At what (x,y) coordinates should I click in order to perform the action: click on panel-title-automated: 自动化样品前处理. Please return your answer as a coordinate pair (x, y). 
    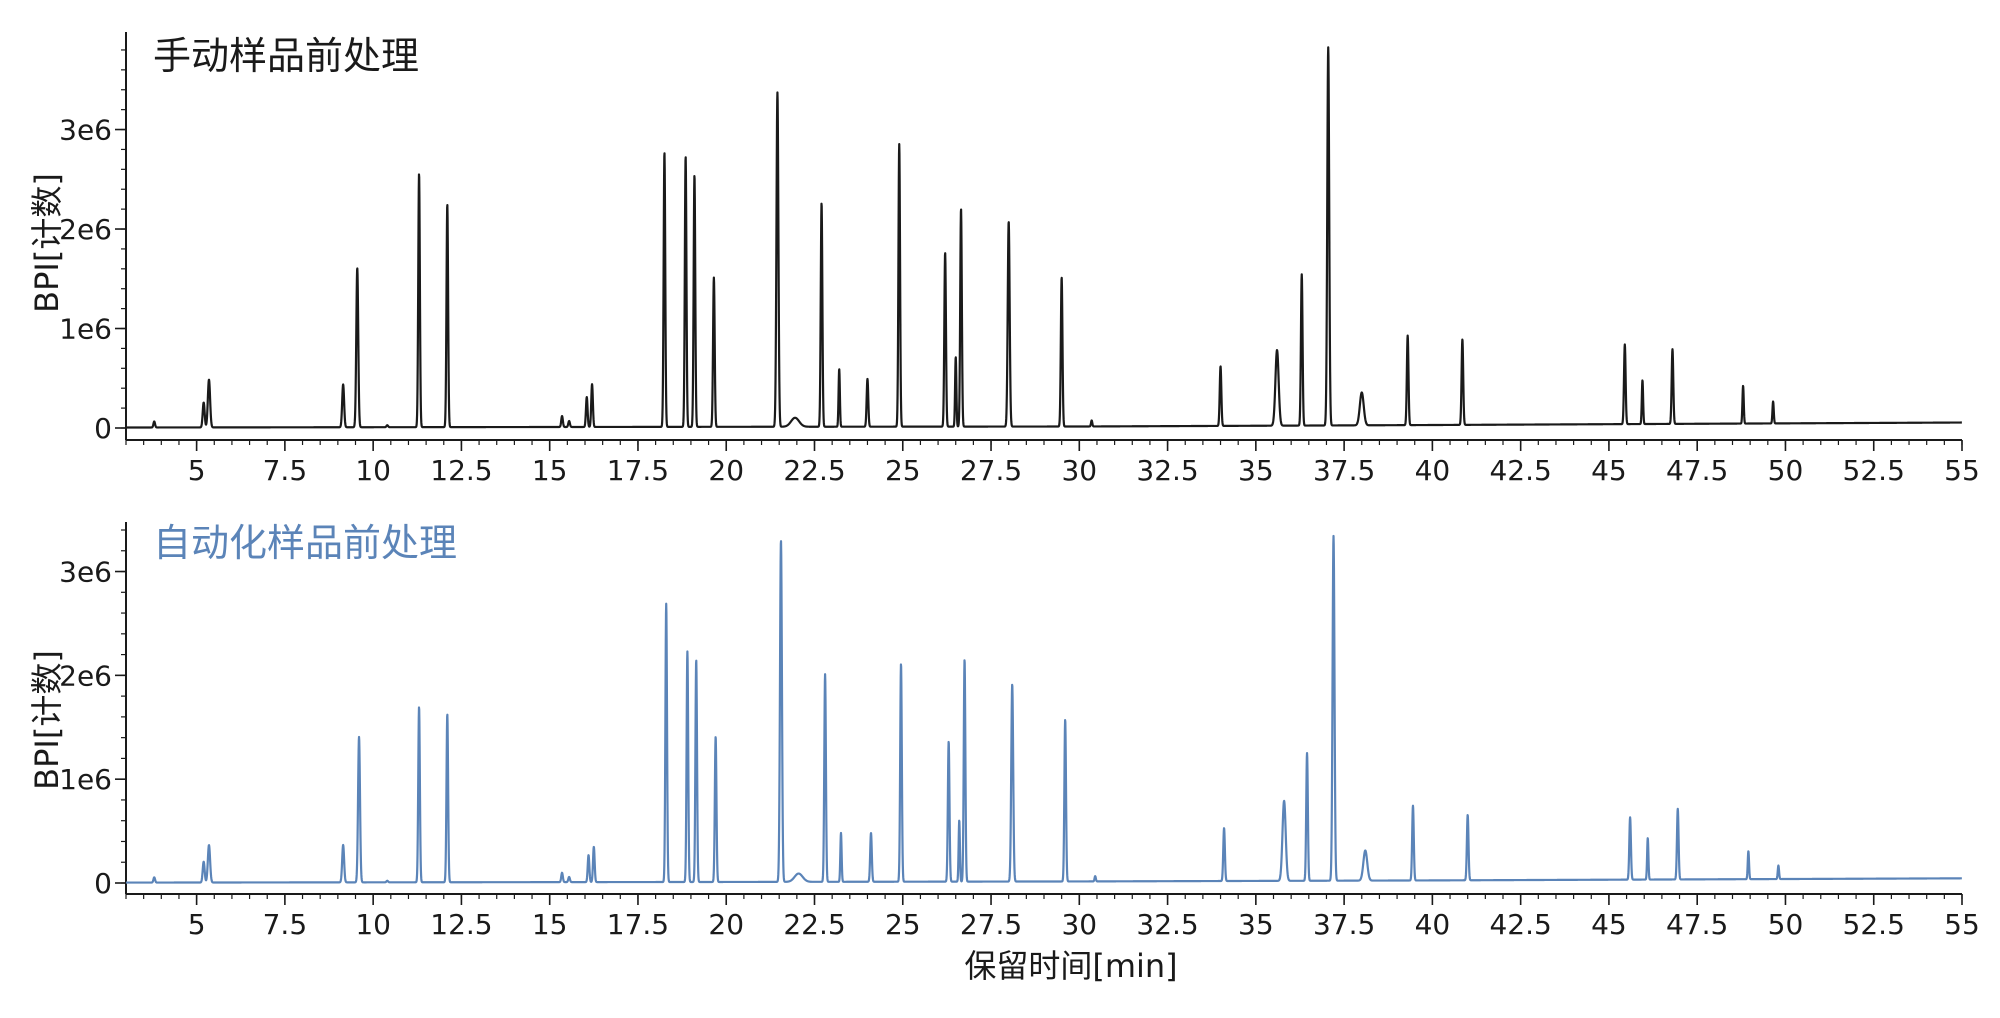
    Looking at the image, I should click on (305, 543).